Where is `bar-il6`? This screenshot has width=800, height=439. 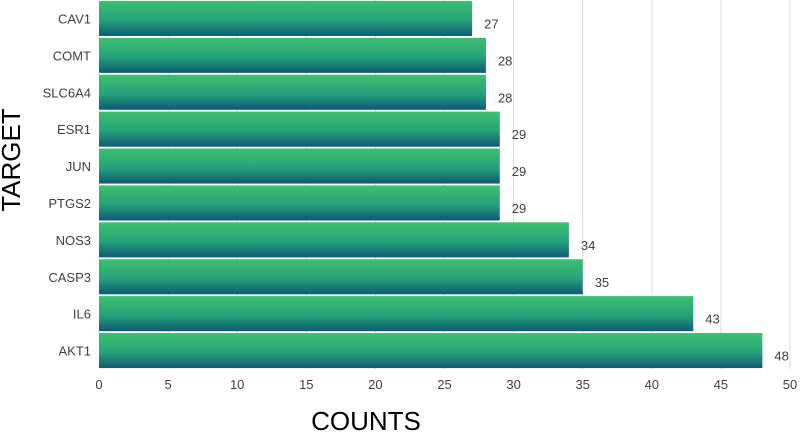 bar-il6 is located at coordinates (396, 314).